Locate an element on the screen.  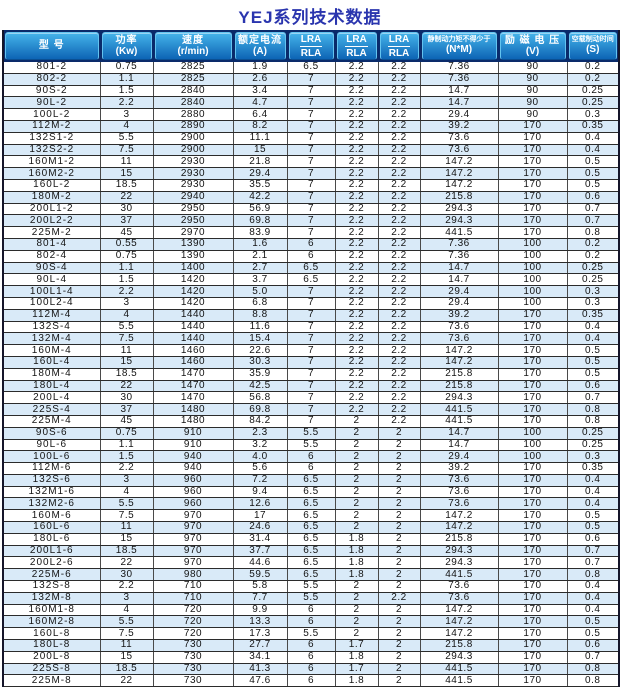
column-header-no-load-braking-time: 空载制动时间 (S) is located at coordinates (593, 46).